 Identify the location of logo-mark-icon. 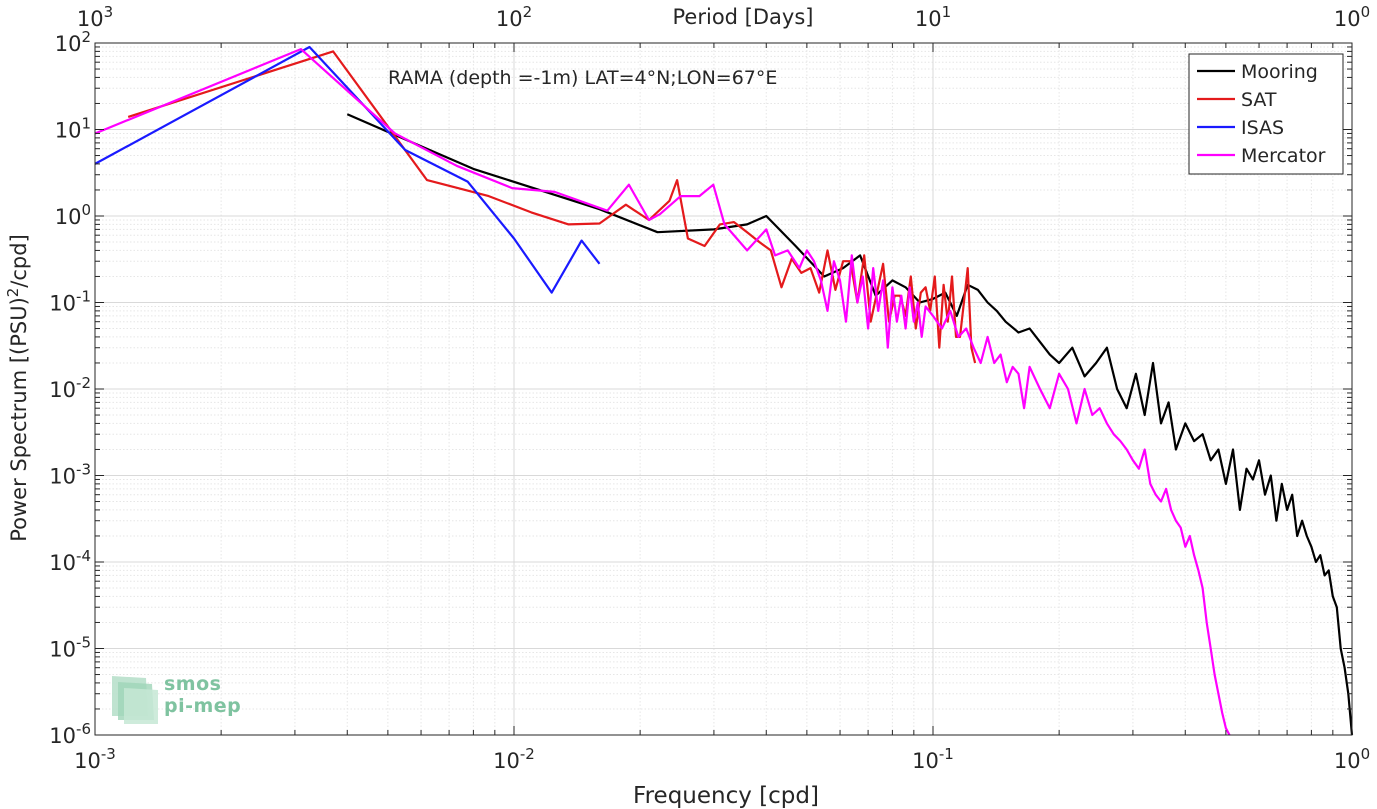
(135, 700).